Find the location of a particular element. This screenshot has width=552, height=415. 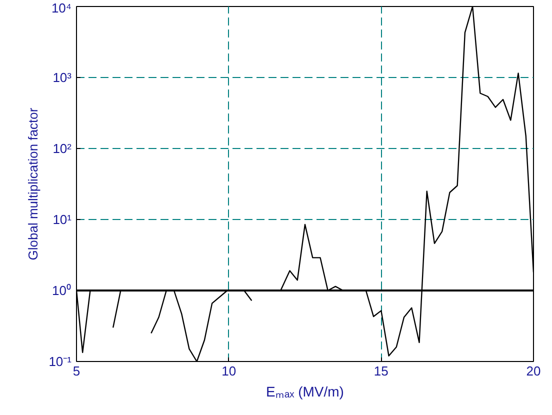

y-tick-label: 10⁻¹ is located at coordinates (60, 361).